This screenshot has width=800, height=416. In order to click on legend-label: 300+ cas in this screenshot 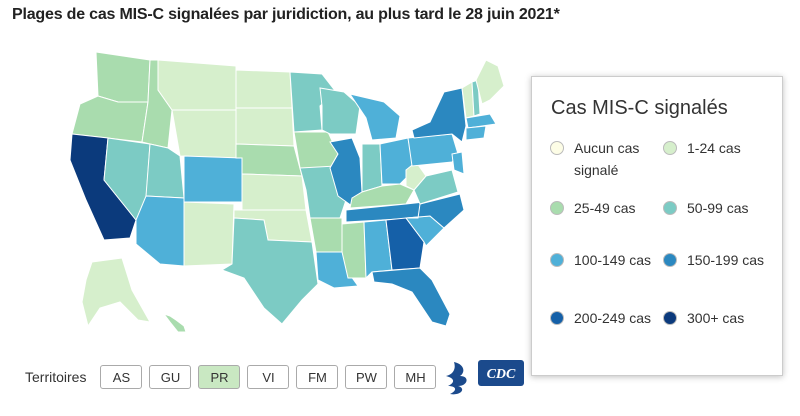, I will do `click(716, 318)`.